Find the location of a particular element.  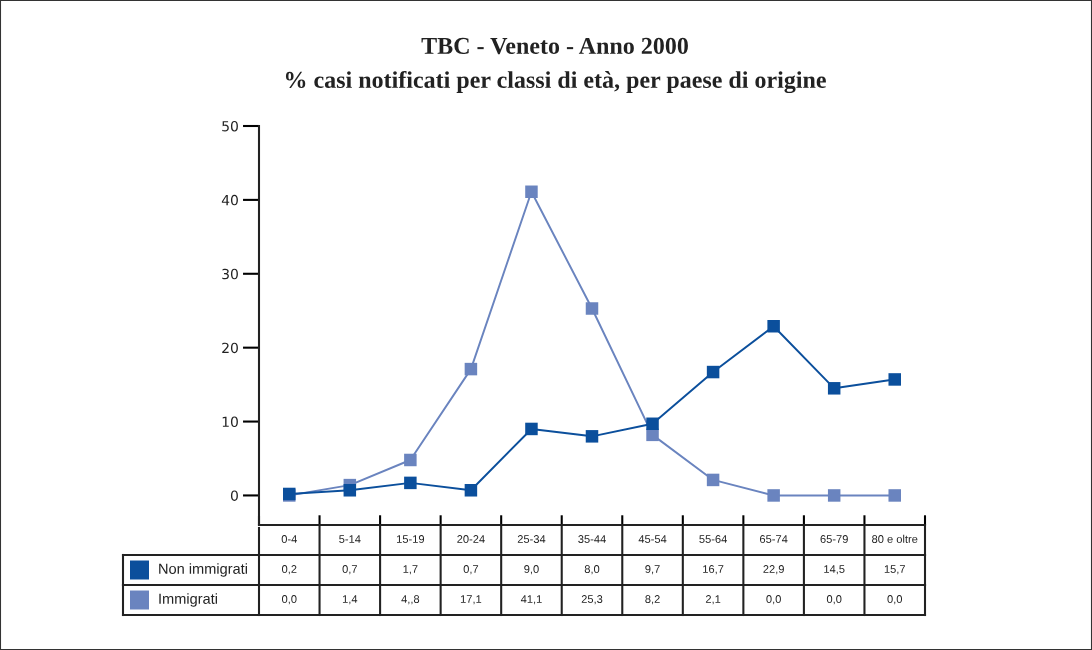

data-label: 8,0 is located at coordinates (592, 570).